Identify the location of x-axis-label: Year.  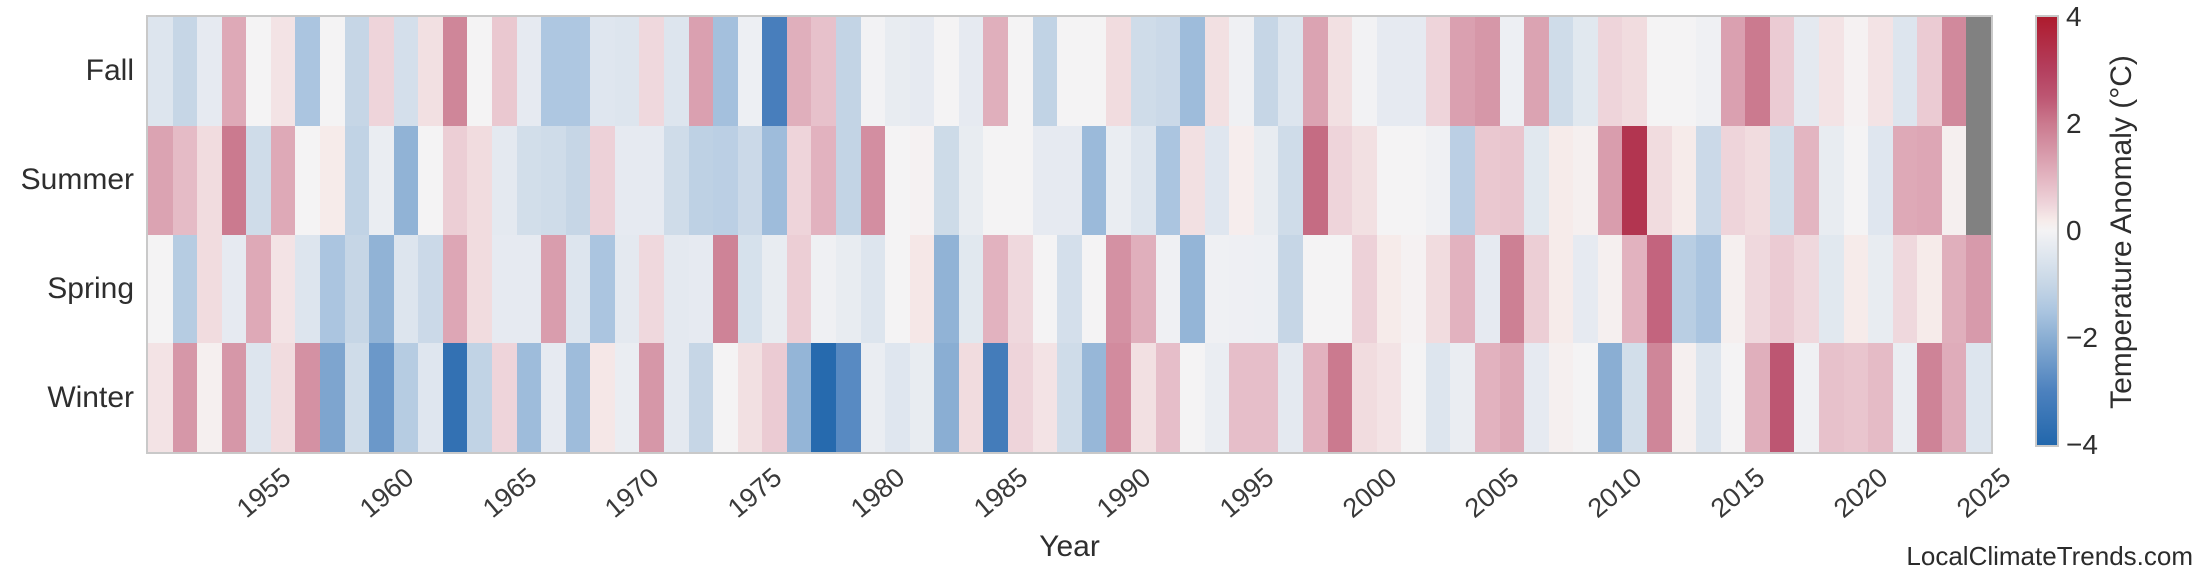
(1069, 546).